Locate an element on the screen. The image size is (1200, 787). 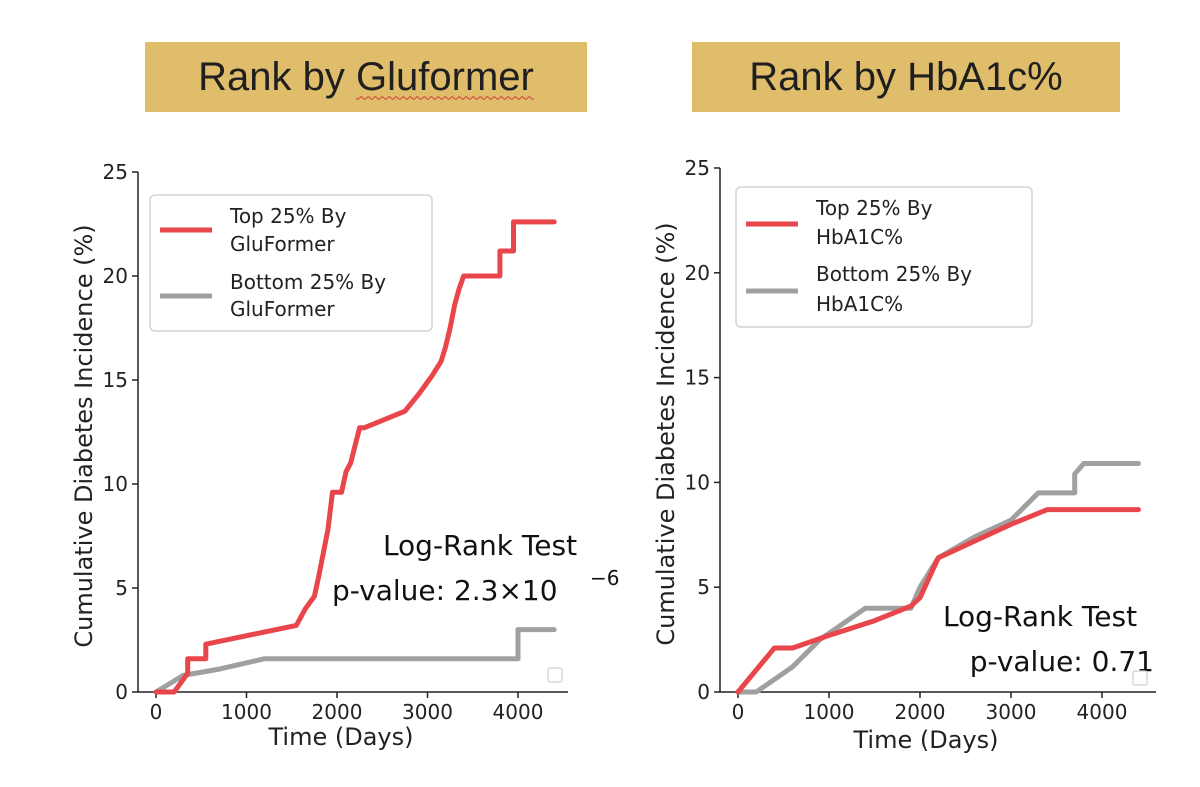
title-banner-gluformer: Rank by Gluformer is located at coordinates (366, 77).